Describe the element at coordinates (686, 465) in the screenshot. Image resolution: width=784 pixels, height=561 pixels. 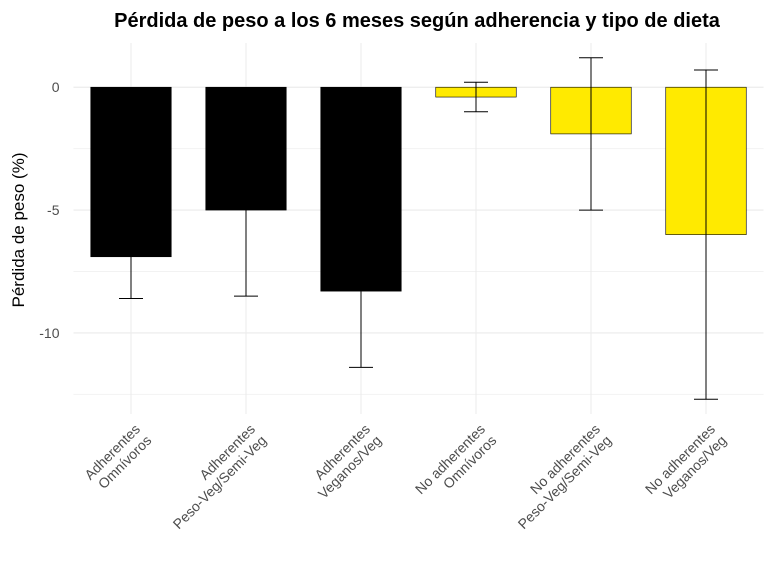
I see `x-tick-label: No adherentesVeganos/Veg` at that location.